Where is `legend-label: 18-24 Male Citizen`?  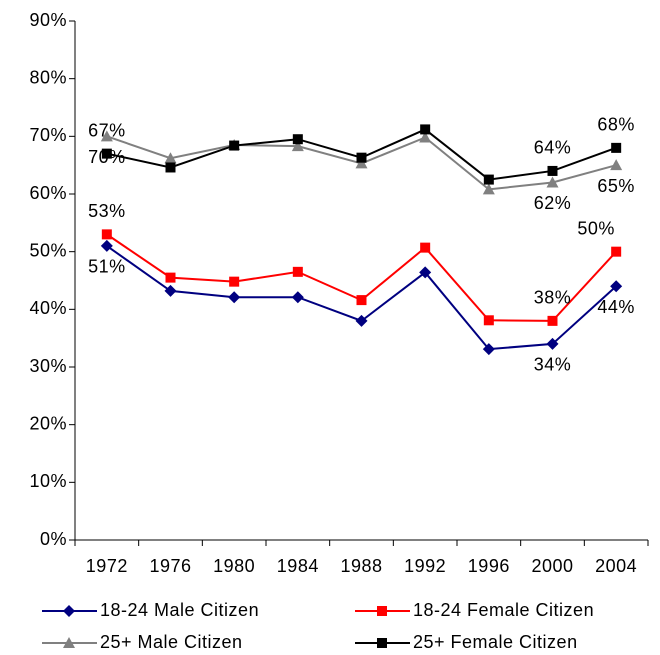
legend-label: 18-24 Male Citizen is located at coordinates (179, 610).